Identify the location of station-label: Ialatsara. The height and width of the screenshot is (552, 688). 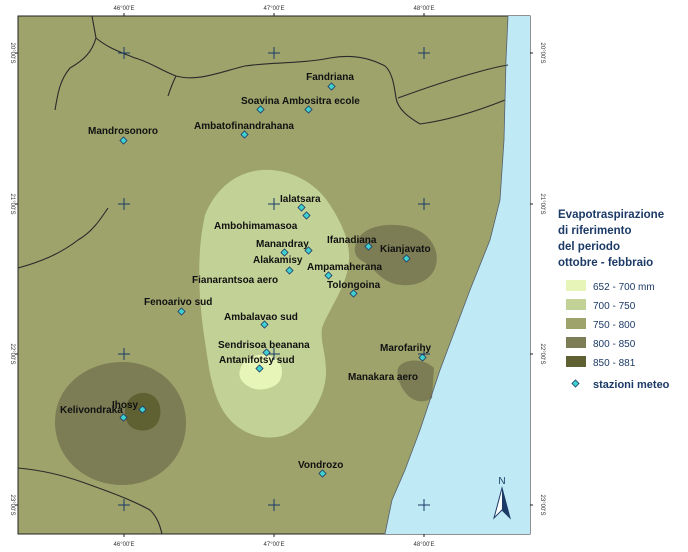
(300, 199).